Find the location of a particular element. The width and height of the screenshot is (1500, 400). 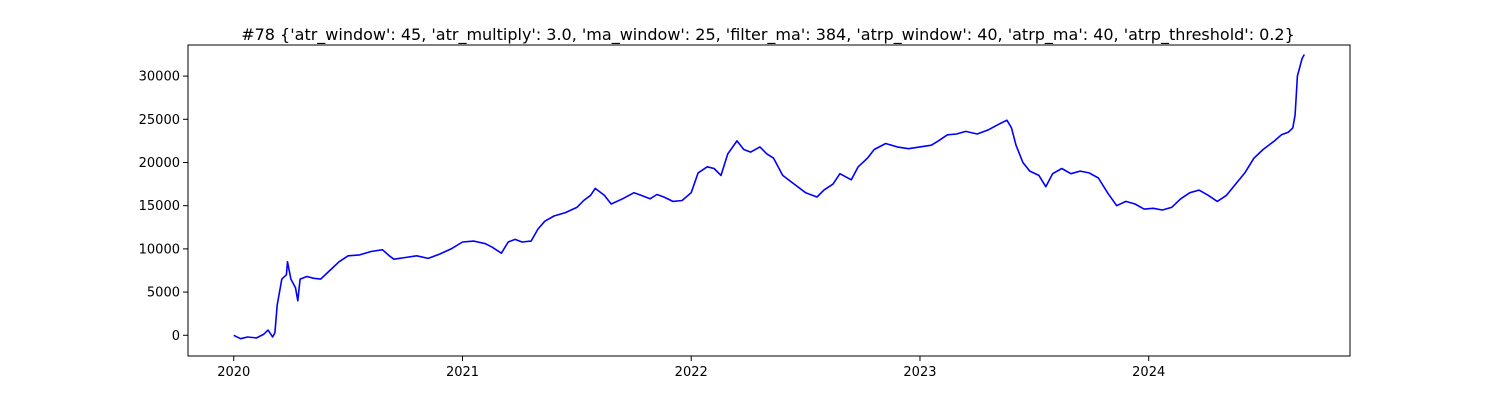

y-tick-label: 5000 is located at coordinates (163, 293).